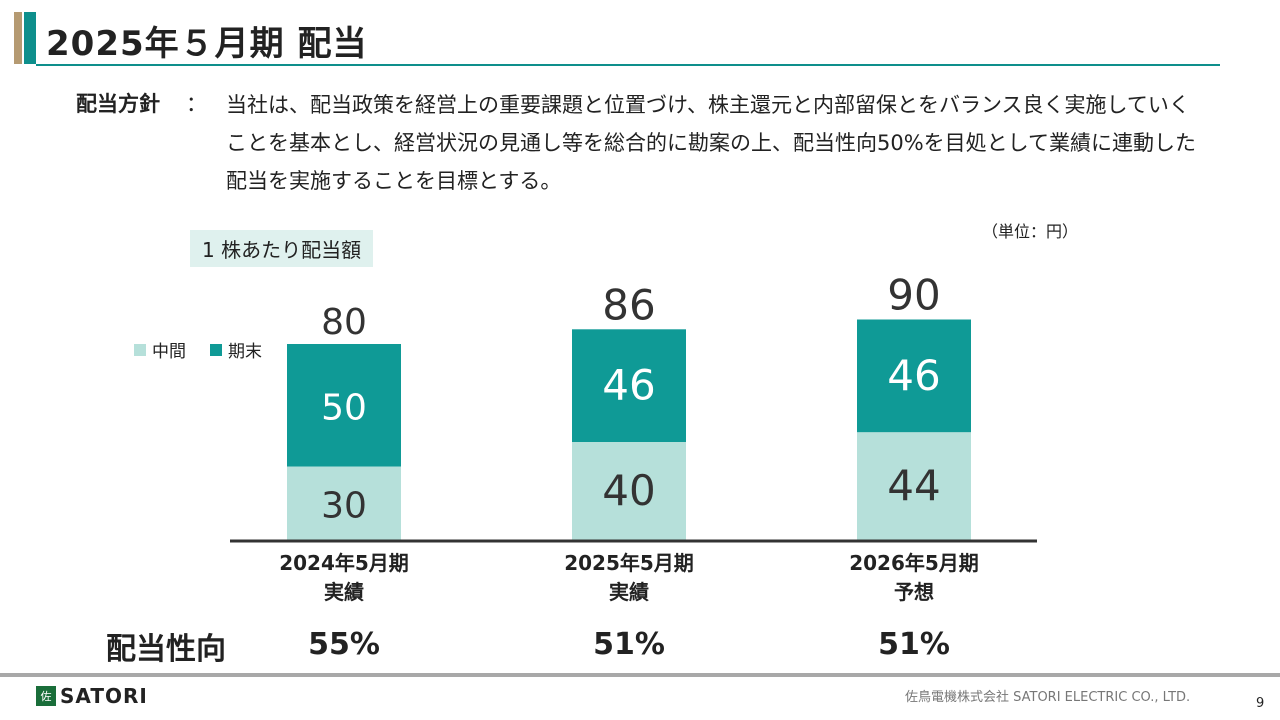  Describe the element at coordinates (914, 644) in the screenshot. I see `payout-value-2: 51%` at that location.